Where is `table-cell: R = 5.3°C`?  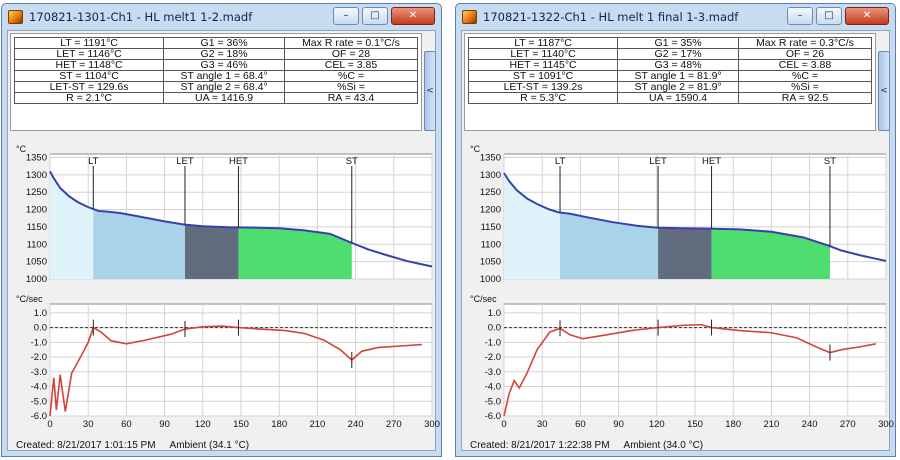 table-cell: R = 5.3°C is located at coordinates (543, 98).